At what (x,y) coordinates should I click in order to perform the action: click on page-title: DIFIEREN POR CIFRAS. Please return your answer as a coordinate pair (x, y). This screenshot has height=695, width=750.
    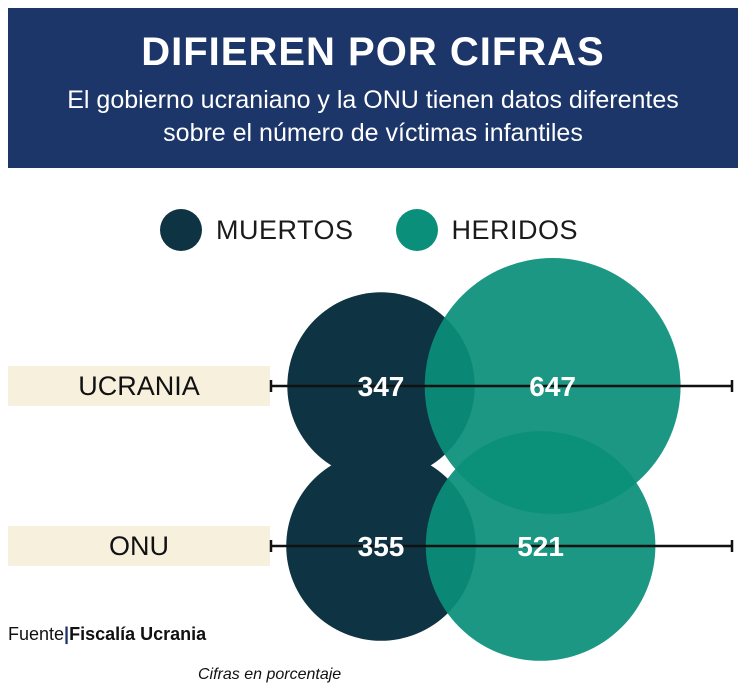
    Looking at the image, I should click on (373, 52).